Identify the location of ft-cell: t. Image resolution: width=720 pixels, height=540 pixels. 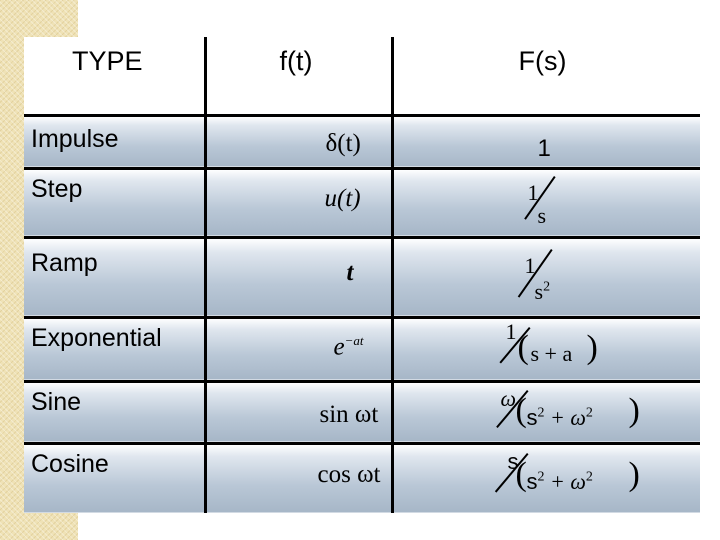
(299, 278).